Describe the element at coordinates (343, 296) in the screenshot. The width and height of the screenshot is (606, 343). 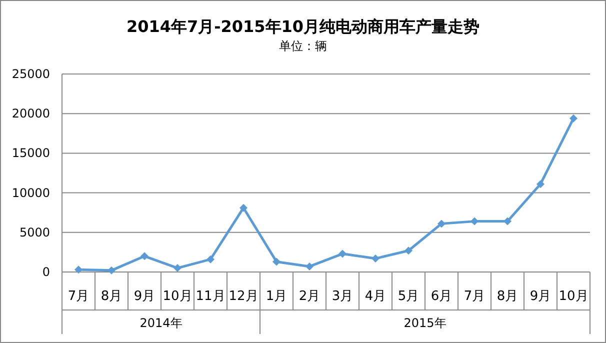
I see `x-tick-label: 3月` at that location.